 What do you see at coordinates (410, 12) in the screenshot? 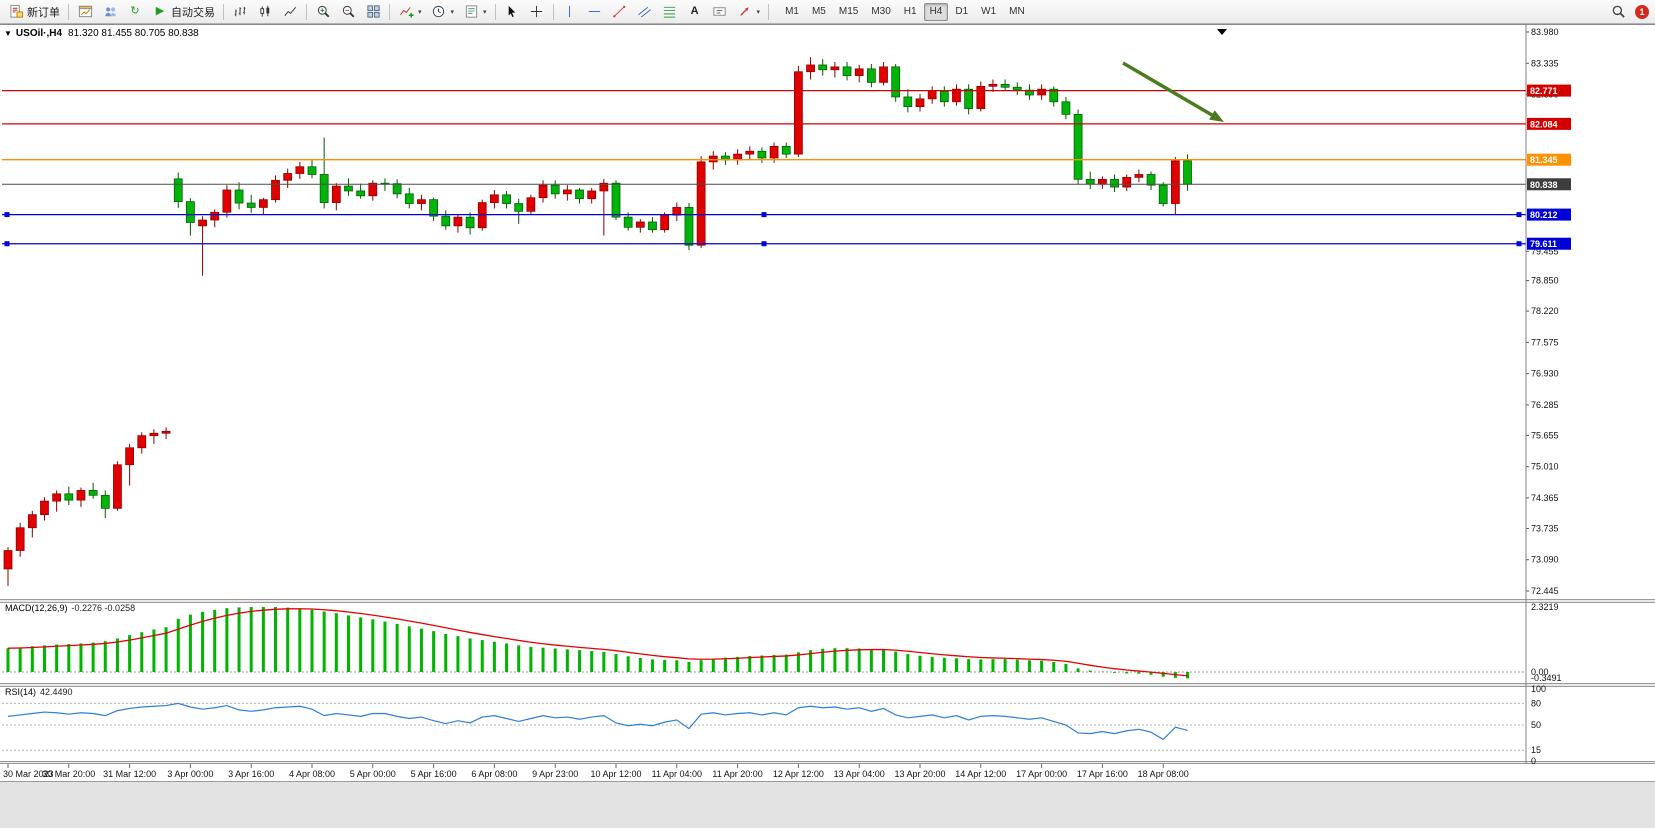
I see `indicators-button: ▾` at bounding box center [410, 12].